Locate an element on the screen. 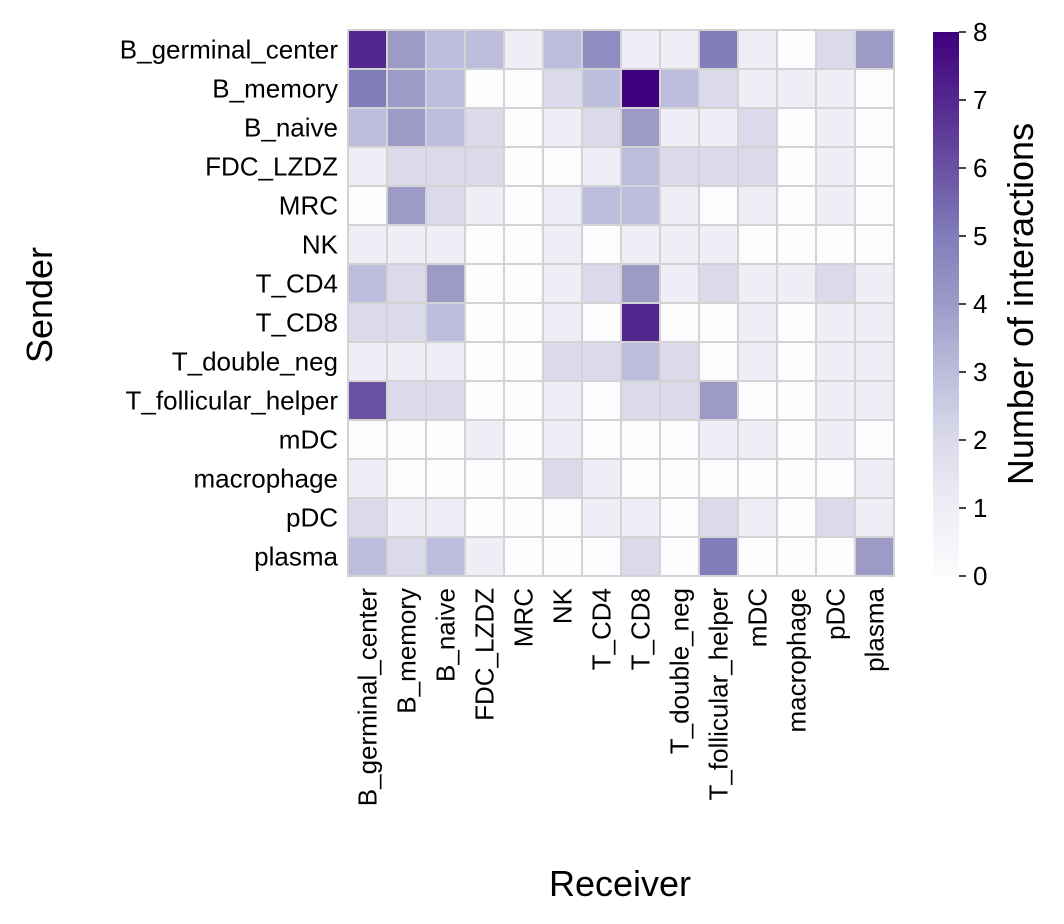 The height and width of the screenshot is (924, 1064). y-tick-label: MRC is located at coordinates (308, 206).